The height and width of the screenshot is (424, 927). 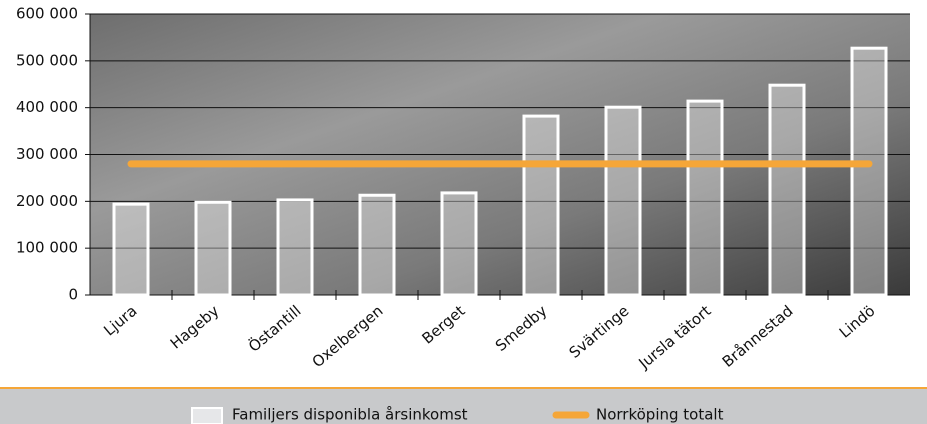 I want to click on x-tick-label: Berget, so click(x=444, y=325).